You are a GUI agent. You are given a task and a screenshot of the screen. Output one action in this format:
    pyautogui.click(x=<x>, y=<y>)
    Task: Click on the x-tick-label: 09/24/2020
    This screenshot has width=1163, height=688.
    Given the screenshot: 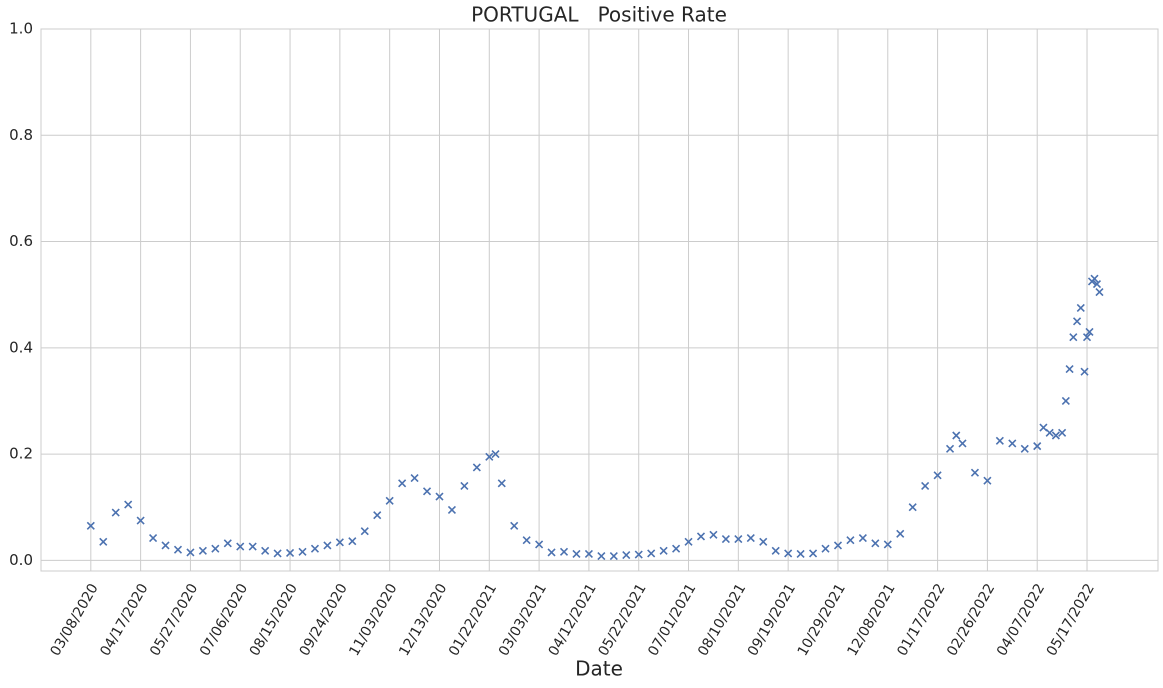 What is the action you would take?
    pyautogui.click(x=324, y=620)
    